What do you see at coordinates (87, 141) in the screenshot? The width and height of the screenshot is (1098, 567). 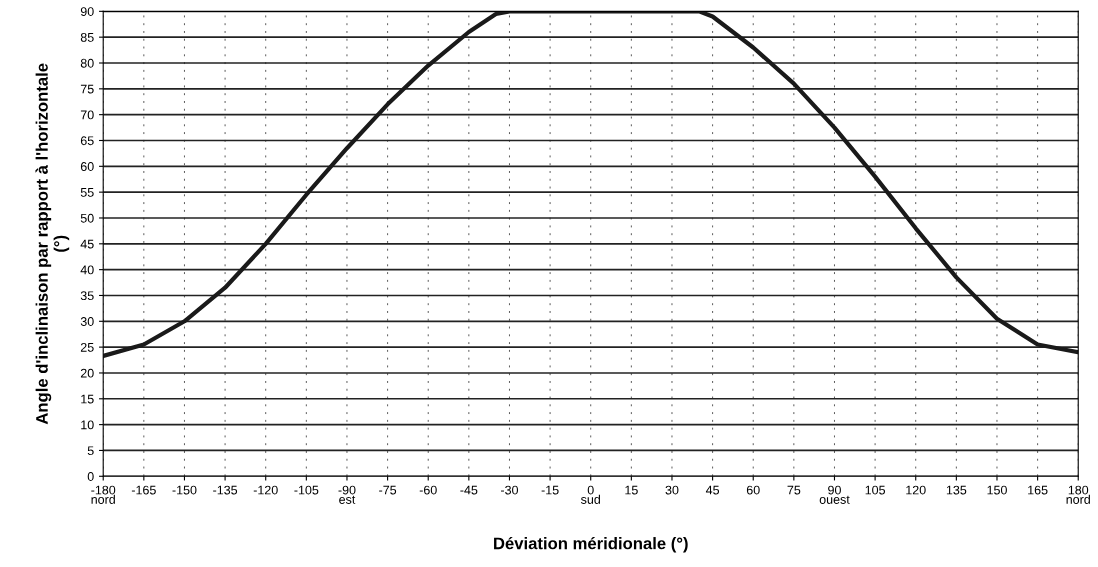 I see `y-tick-label: 65` at bounding box center [87, 141].